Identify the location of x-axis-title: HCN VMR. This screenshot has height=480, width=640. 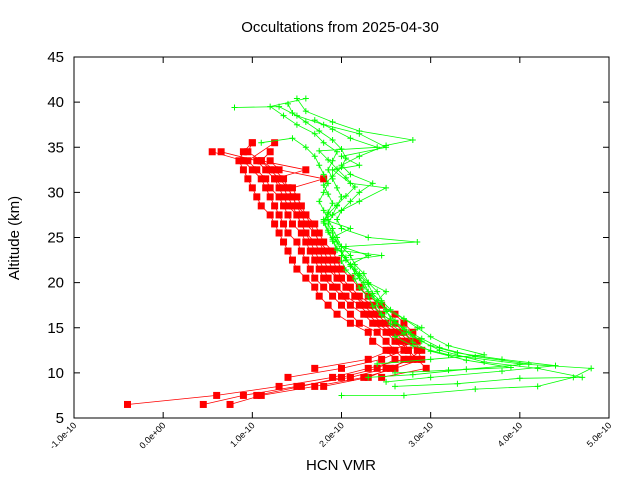
(341, 465).